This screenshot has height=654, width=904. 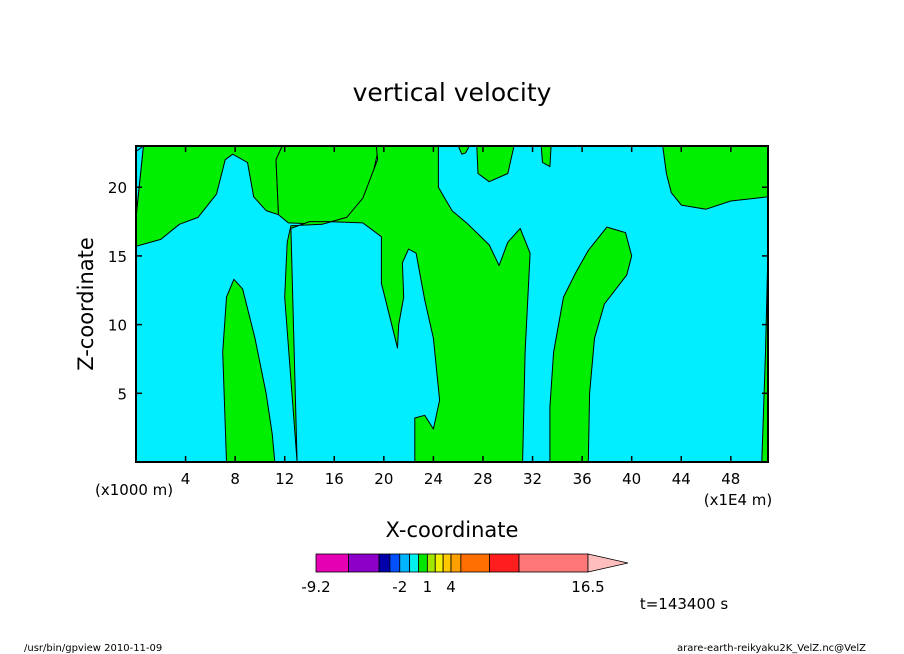 What do you see at coordinates (532, 479) in the screenshot?
I see `x-tick-label: 32` at bounding box center [532, 479].